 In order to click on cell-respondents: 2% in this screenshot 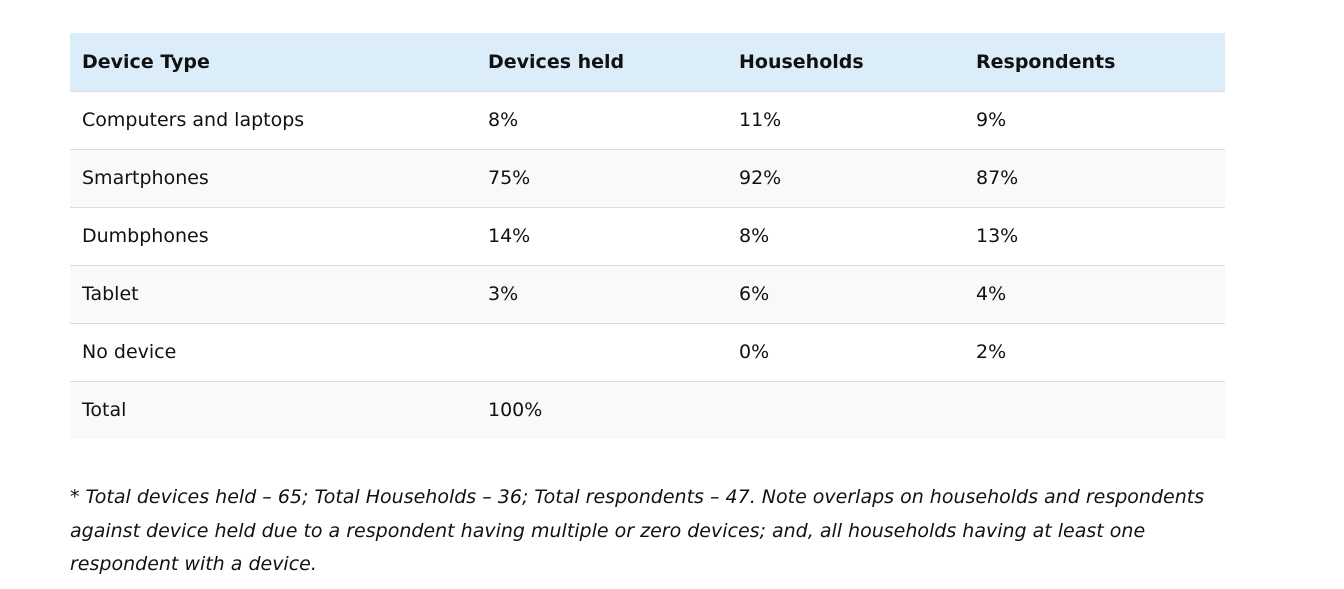, I will do `click(991, 352)`.